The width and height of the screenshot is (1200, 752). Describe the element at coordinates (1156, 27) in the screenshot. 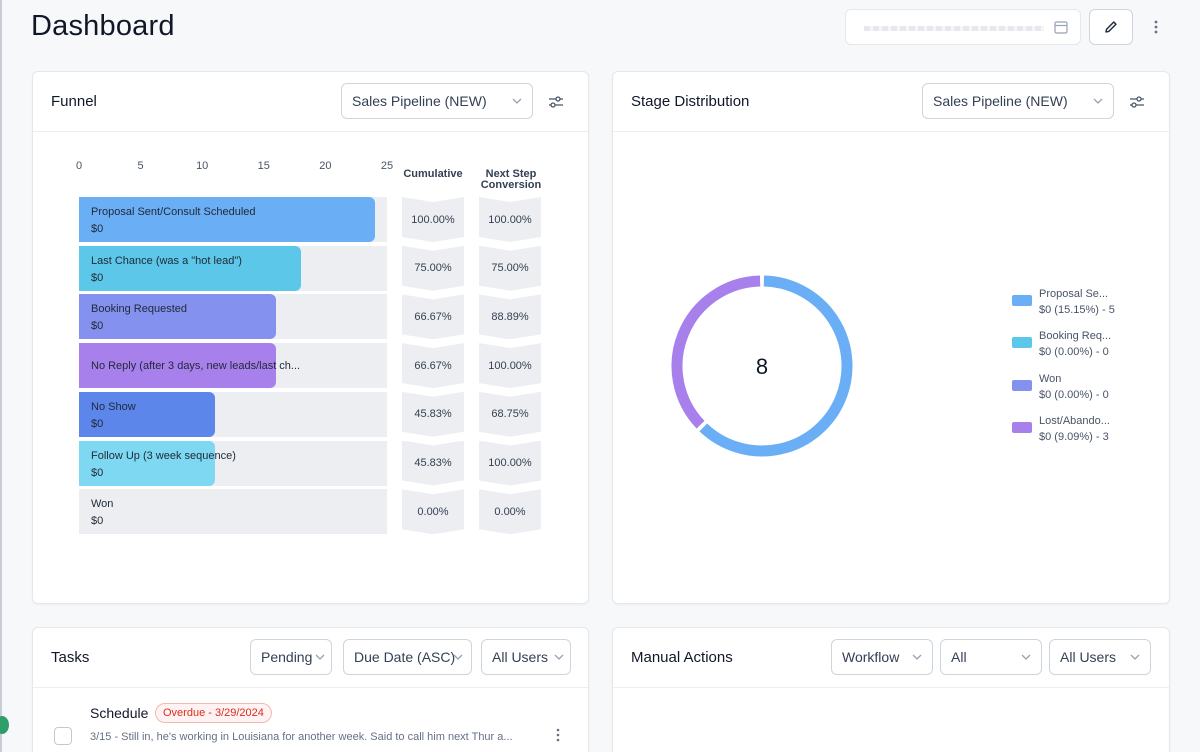

I see `more-options-icon` at that location.